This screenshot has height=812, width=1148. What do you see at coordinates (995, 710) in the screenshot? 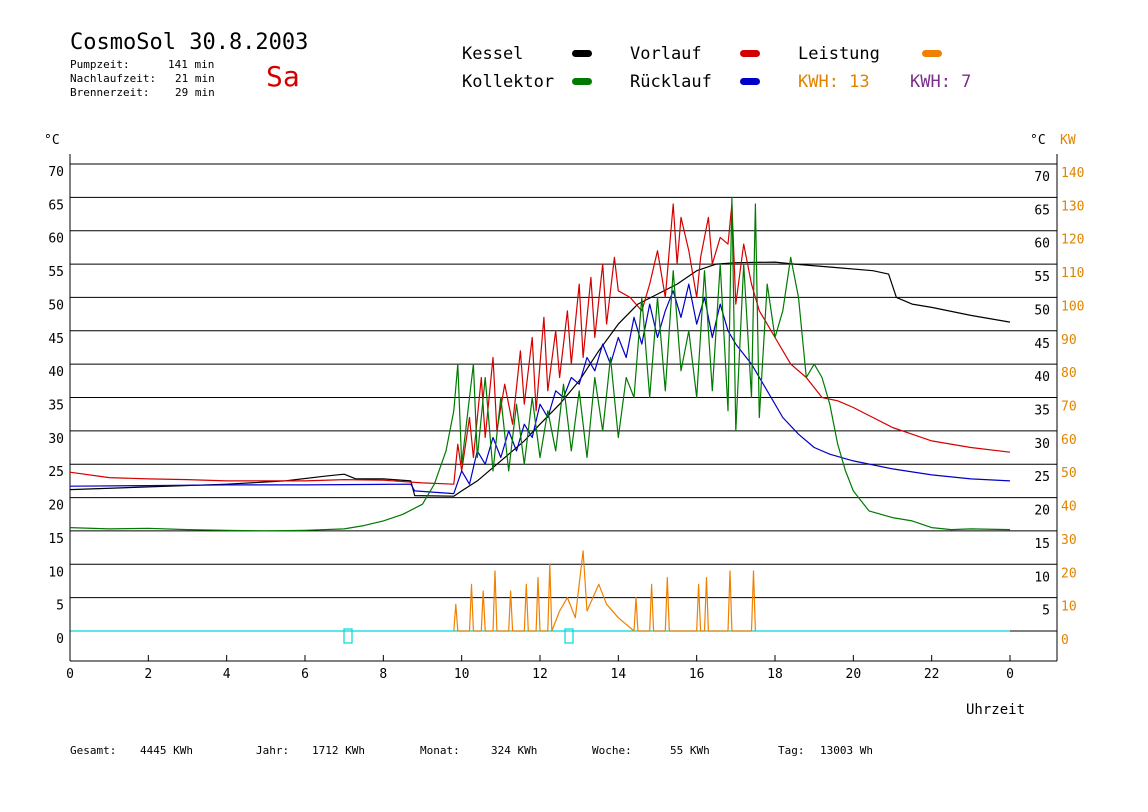
I see `x-axis-label: Uhrzeit` at bounding box center [995, 710].